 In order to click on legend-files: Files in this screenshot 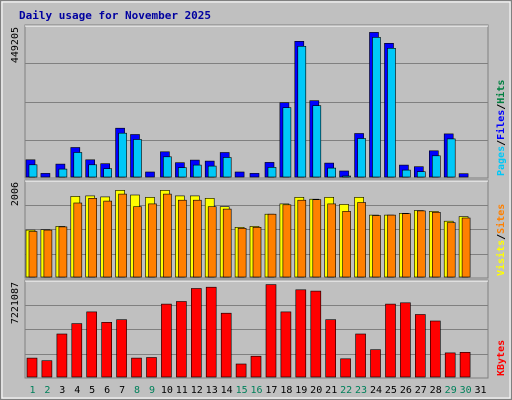, I will do `click(501, 125)`.